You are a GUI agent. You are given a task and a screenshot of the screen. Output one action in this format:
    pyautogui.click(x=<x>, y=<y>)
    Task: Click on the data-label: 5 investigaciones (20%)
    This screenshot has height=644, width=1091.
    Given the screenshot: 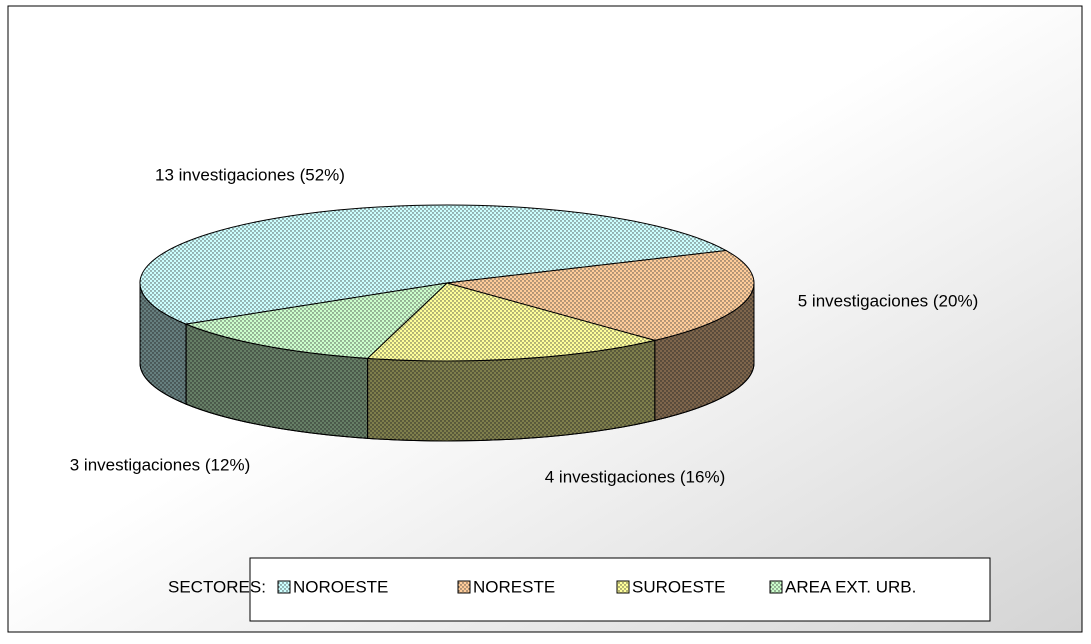 What is the action you would take?
    pyautogui.click(x=888, y=300)
    